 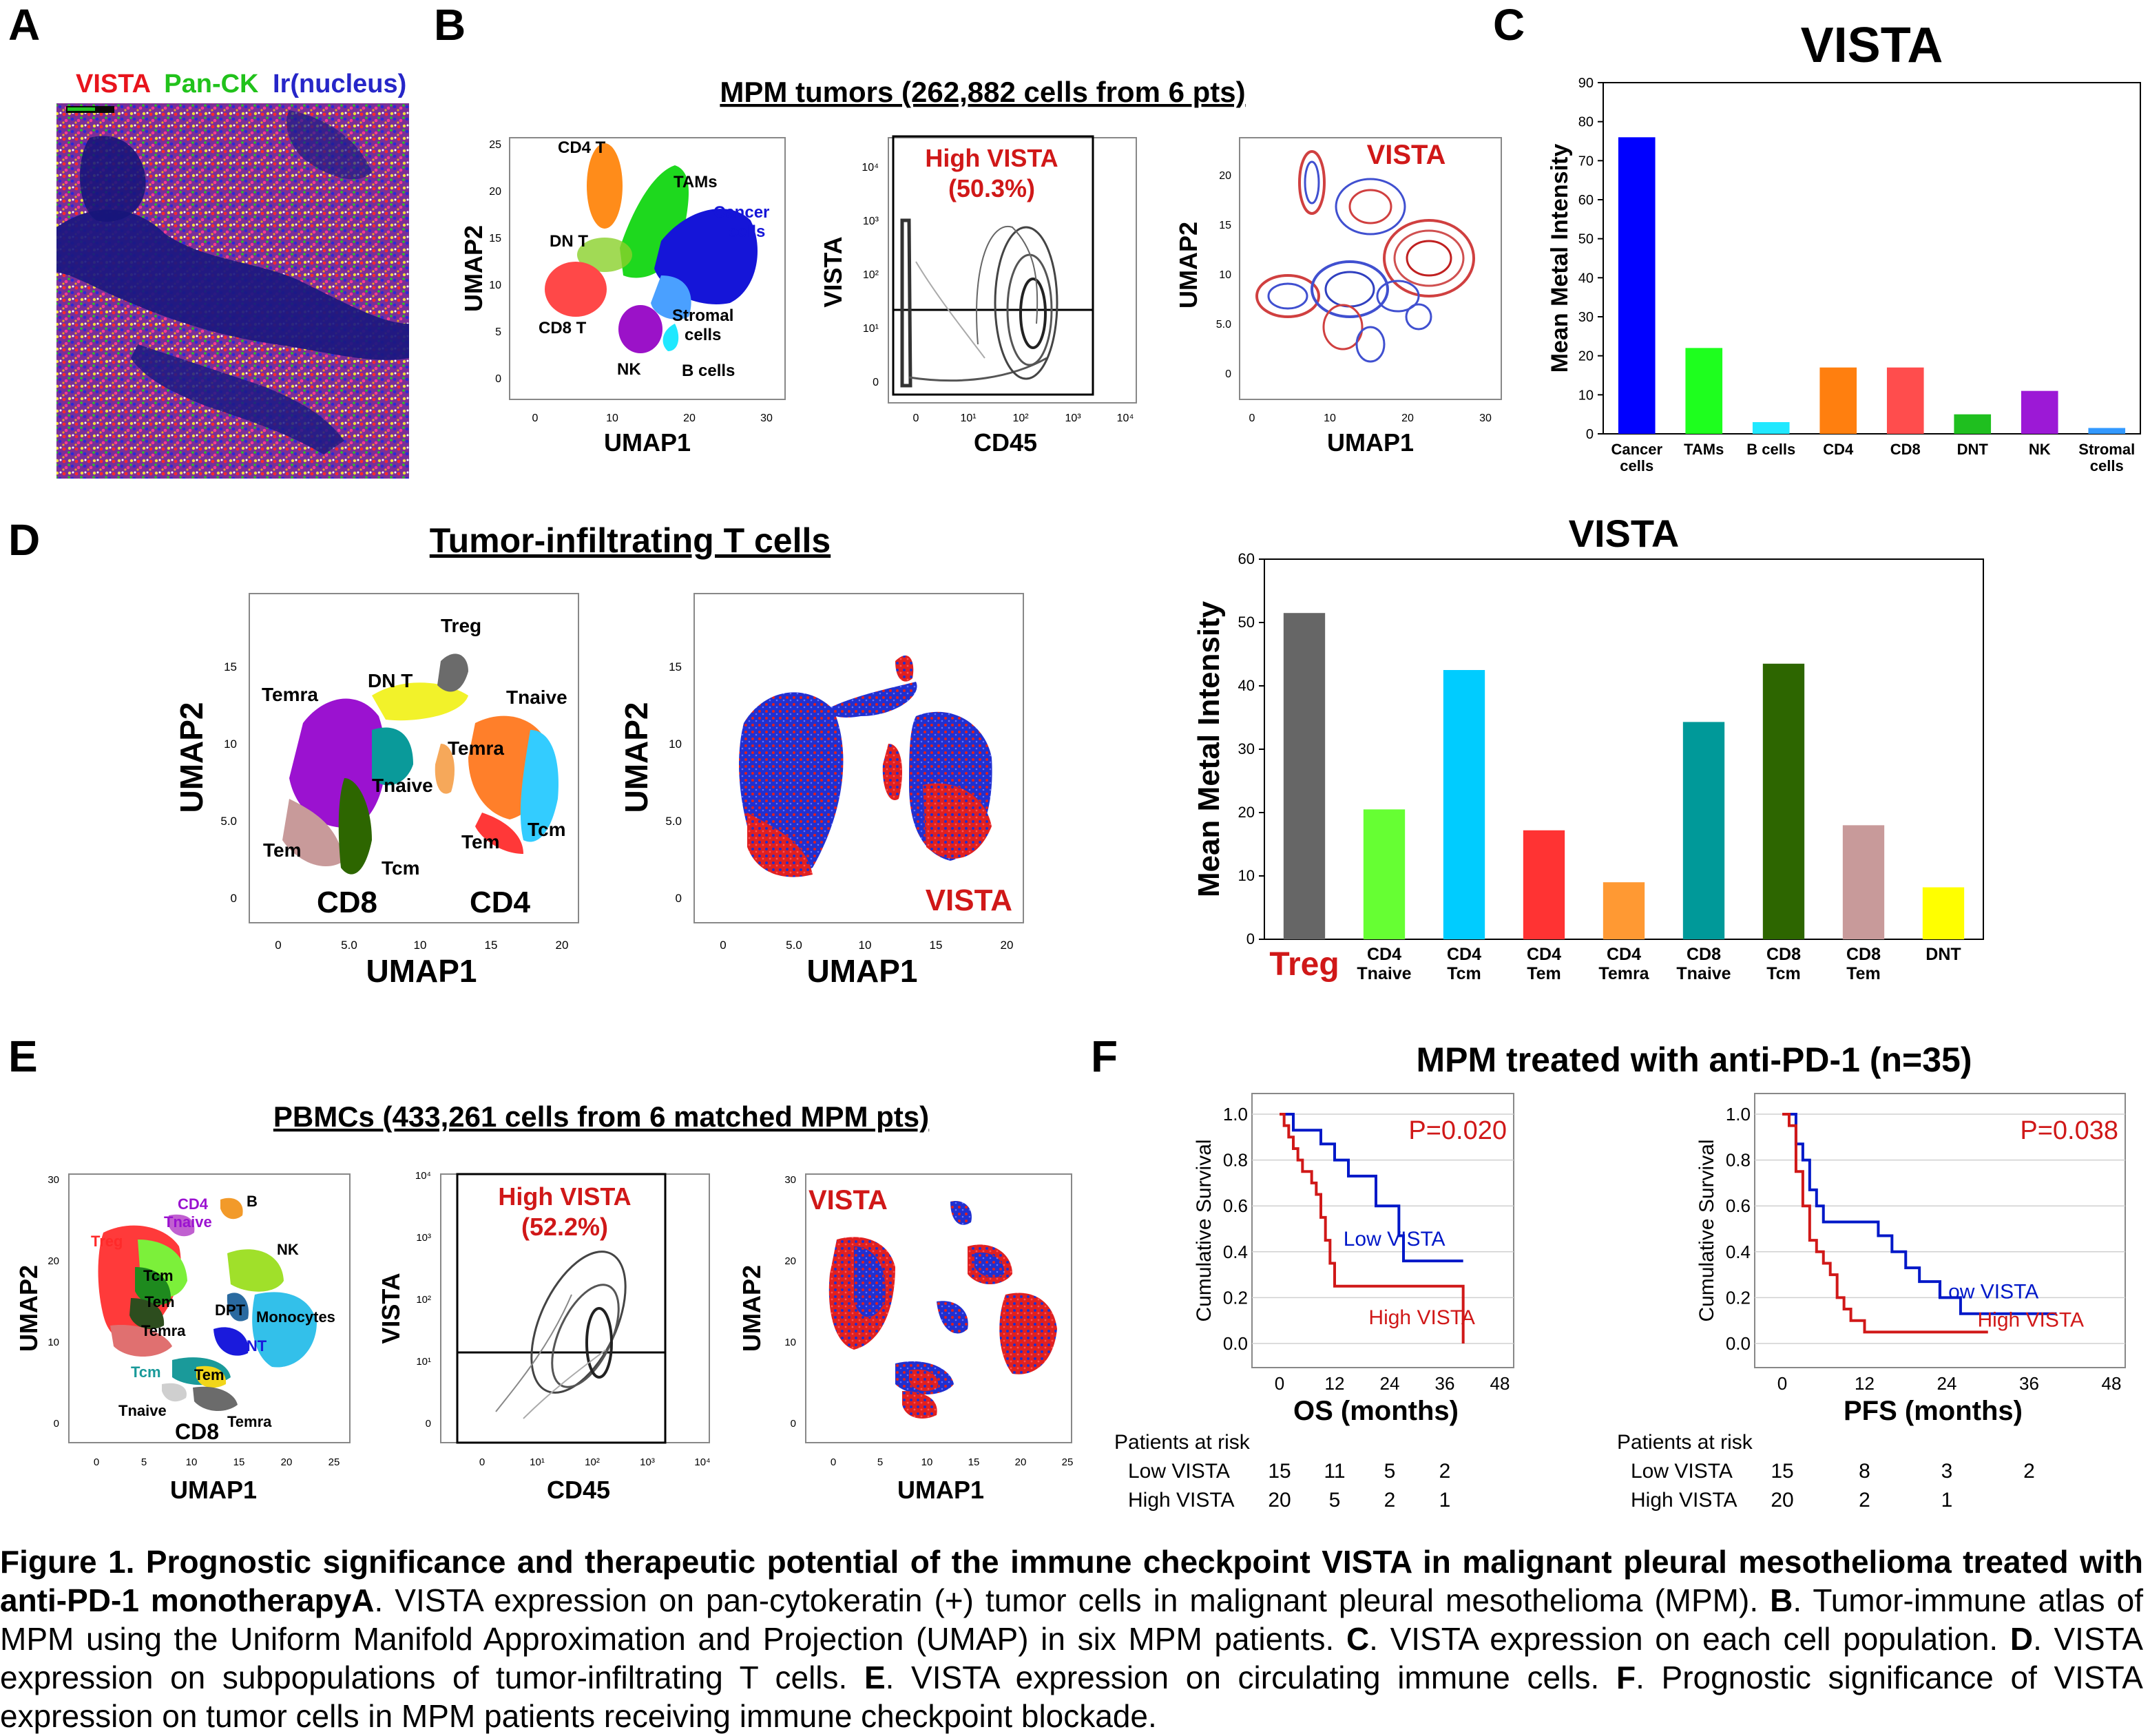 I want to click on y-tick-label: 60, so click(x=1246, y=558).